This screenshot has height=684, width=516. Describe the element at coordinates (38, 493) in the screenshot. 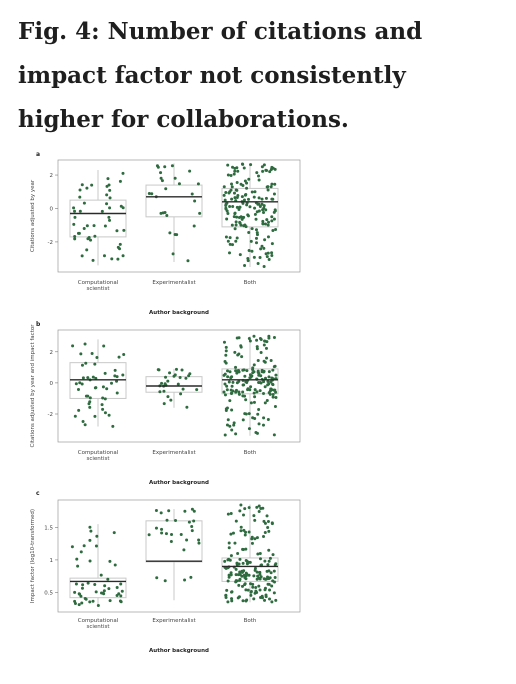

I see `panel-letter: c` at that location.